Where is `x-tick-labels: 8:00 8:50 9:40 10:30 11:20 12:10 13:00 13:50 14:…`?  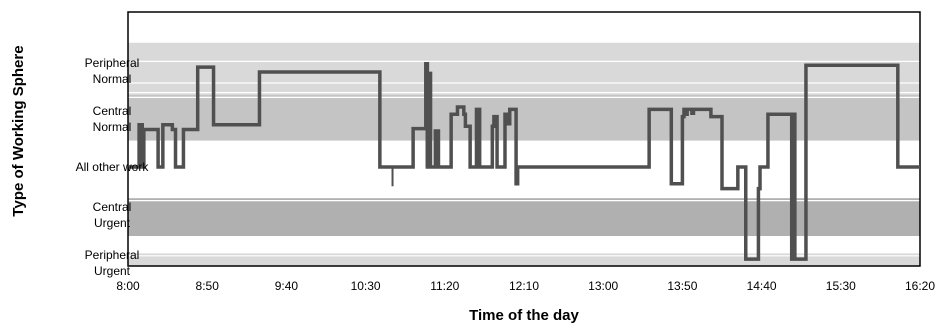
x-tick-labels: 8:00 8:50 9:40 10:30 11:20 12:10 13:00 13:50 14:… is located at coordinates (525, 286).